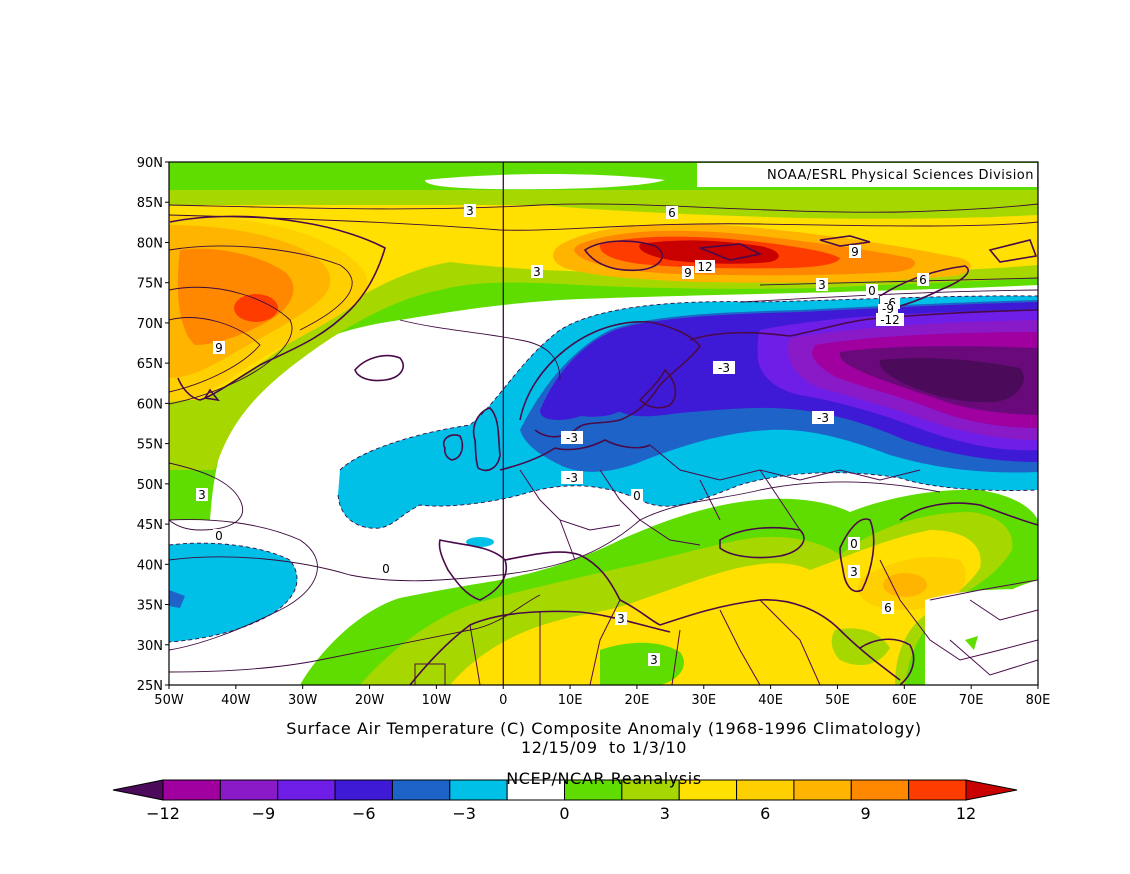 Image resolution: width=1130 pixels, height=874 pixels. Describe the element at coordinates (602, 696) in the screenshot. I see `longitude-axis: 50W 40W 30W 20W 10W 0 10E 20E 30E 40E 50E 60E 70E 80E` at that location.